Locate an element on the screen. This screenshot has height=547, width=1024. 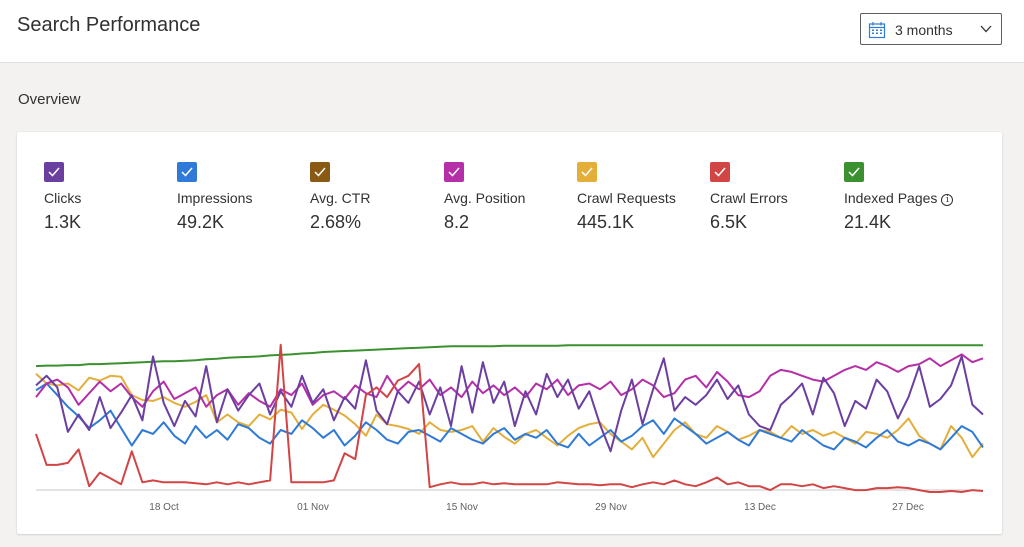
metric-avg-position: Avg. Position 8.2 is located at coordinates (509, 197).